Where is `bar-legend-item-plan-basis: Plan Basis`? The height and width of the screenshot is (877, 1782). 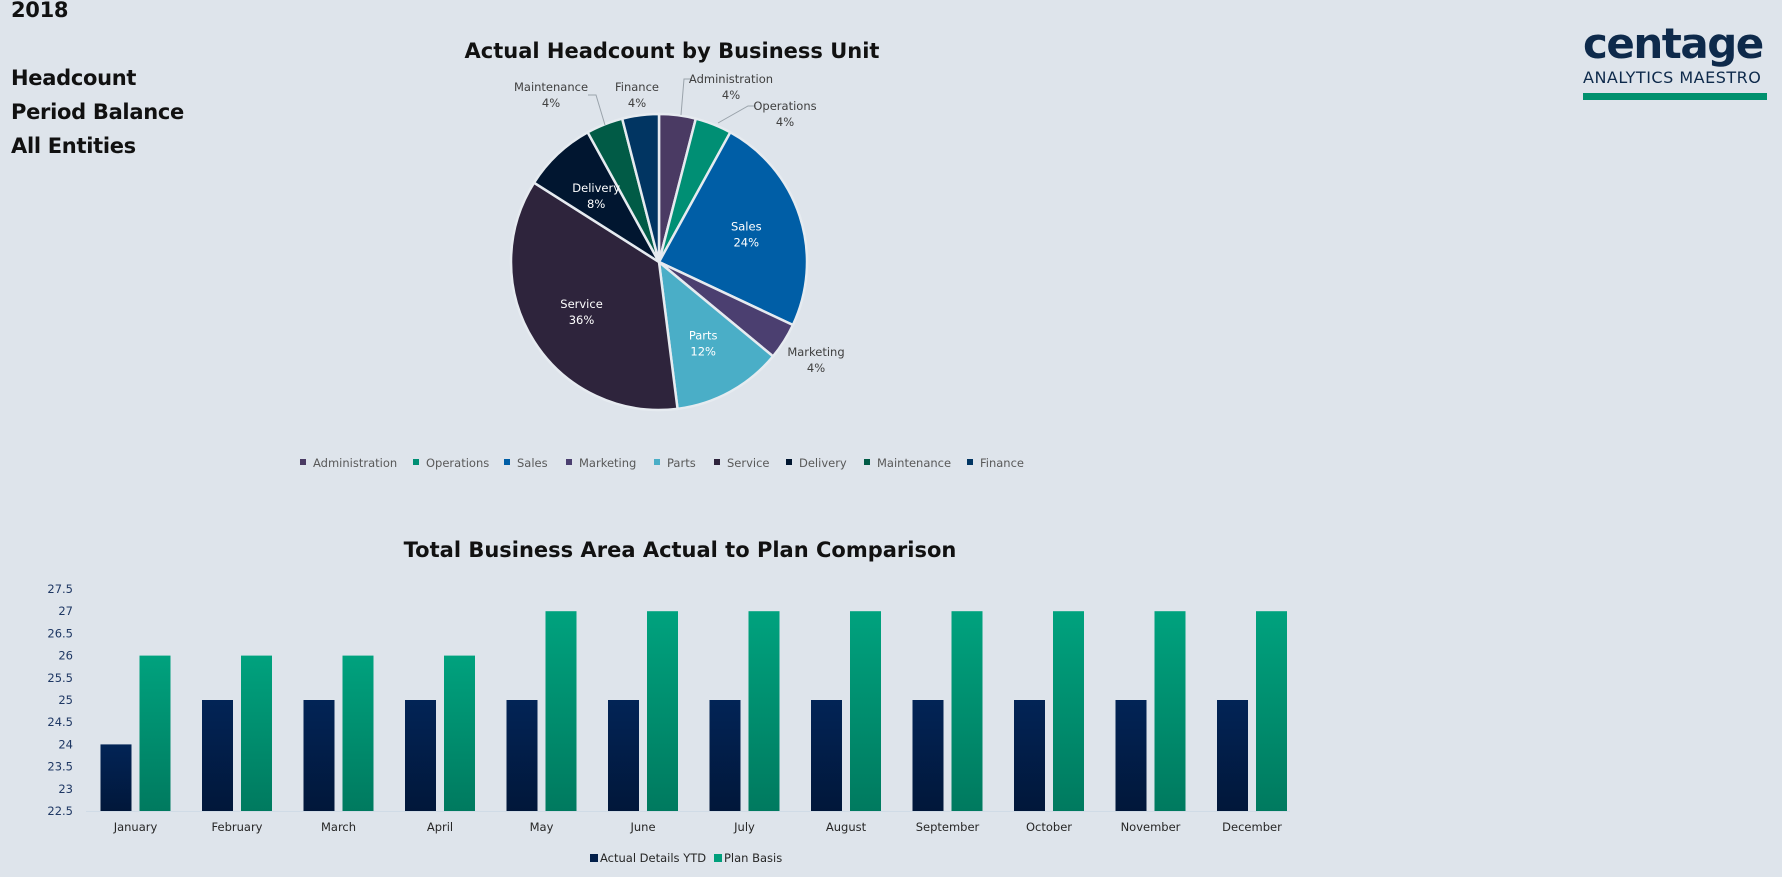
bar-legend-item-plan-basis: Plan Basis is located at coordinates (748, 858).